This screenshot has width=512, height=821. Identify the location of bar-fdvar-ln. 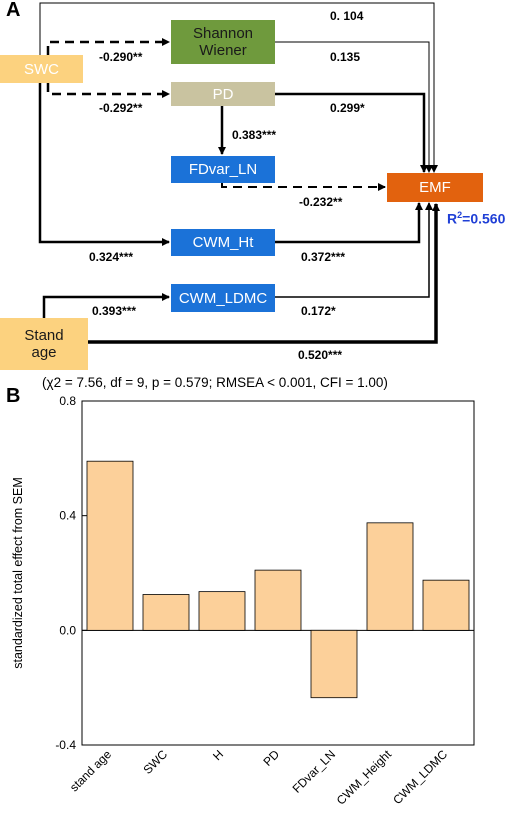
(334, 664).